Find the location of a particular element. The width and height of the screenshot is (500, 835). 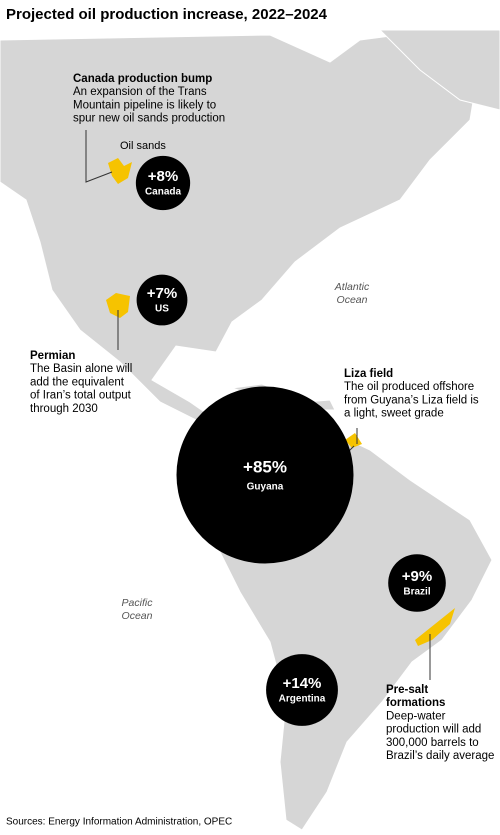

bubble-name: Guyana is located at coordinates (265, 487).